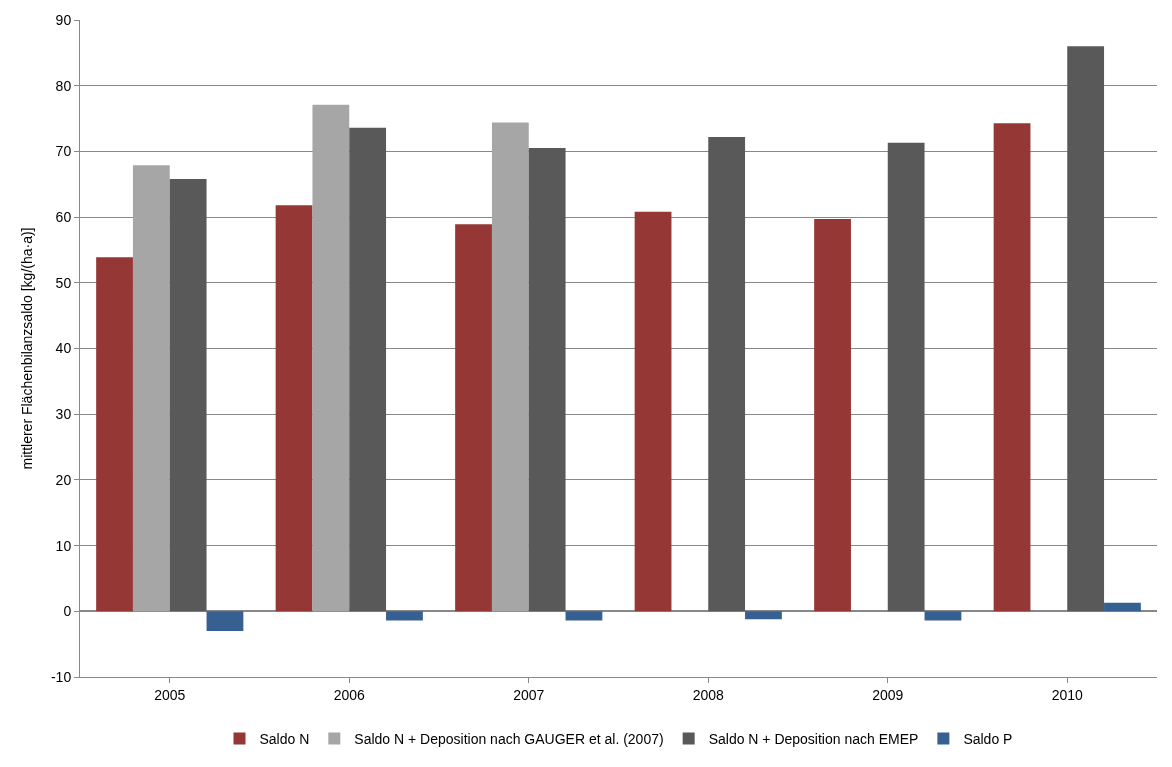 The height and width of the screenshot is (767, 1172). I want to click on y-tick-label: 90, so click(63, 19).